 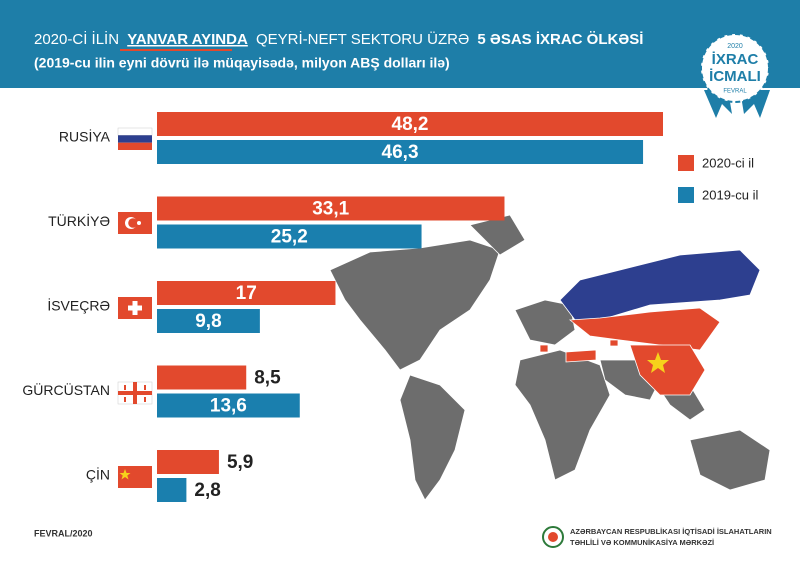 I want to click on title-part: QEYRİ-NEFT SEKTORU ÜZRƏ, so click(x=362, y=39).